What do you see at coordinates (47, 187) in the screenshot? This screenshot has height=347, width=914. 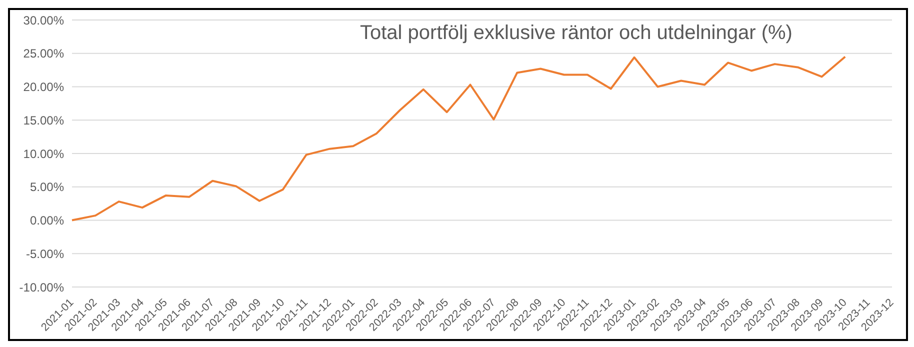 I see `y-tick-label: 5.00%` at bounding box center [47, 187].